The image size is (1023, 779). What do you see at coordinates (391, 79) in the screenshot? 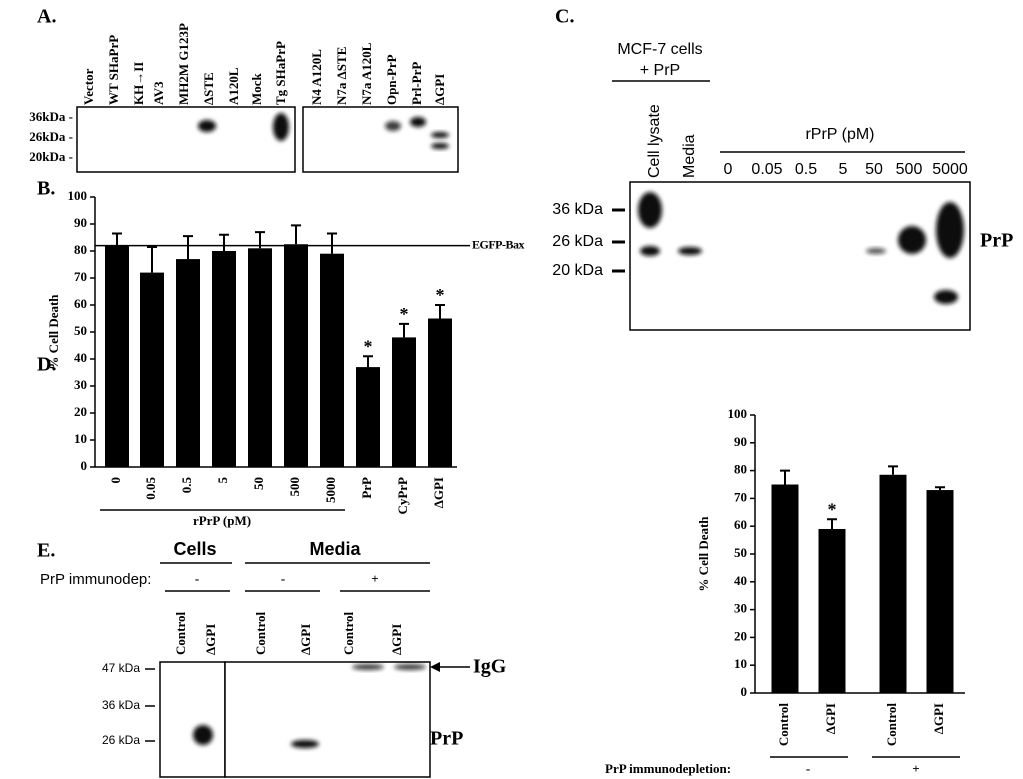
I see `lane-label: Opn-PrP` at bounding box center [391, 79].